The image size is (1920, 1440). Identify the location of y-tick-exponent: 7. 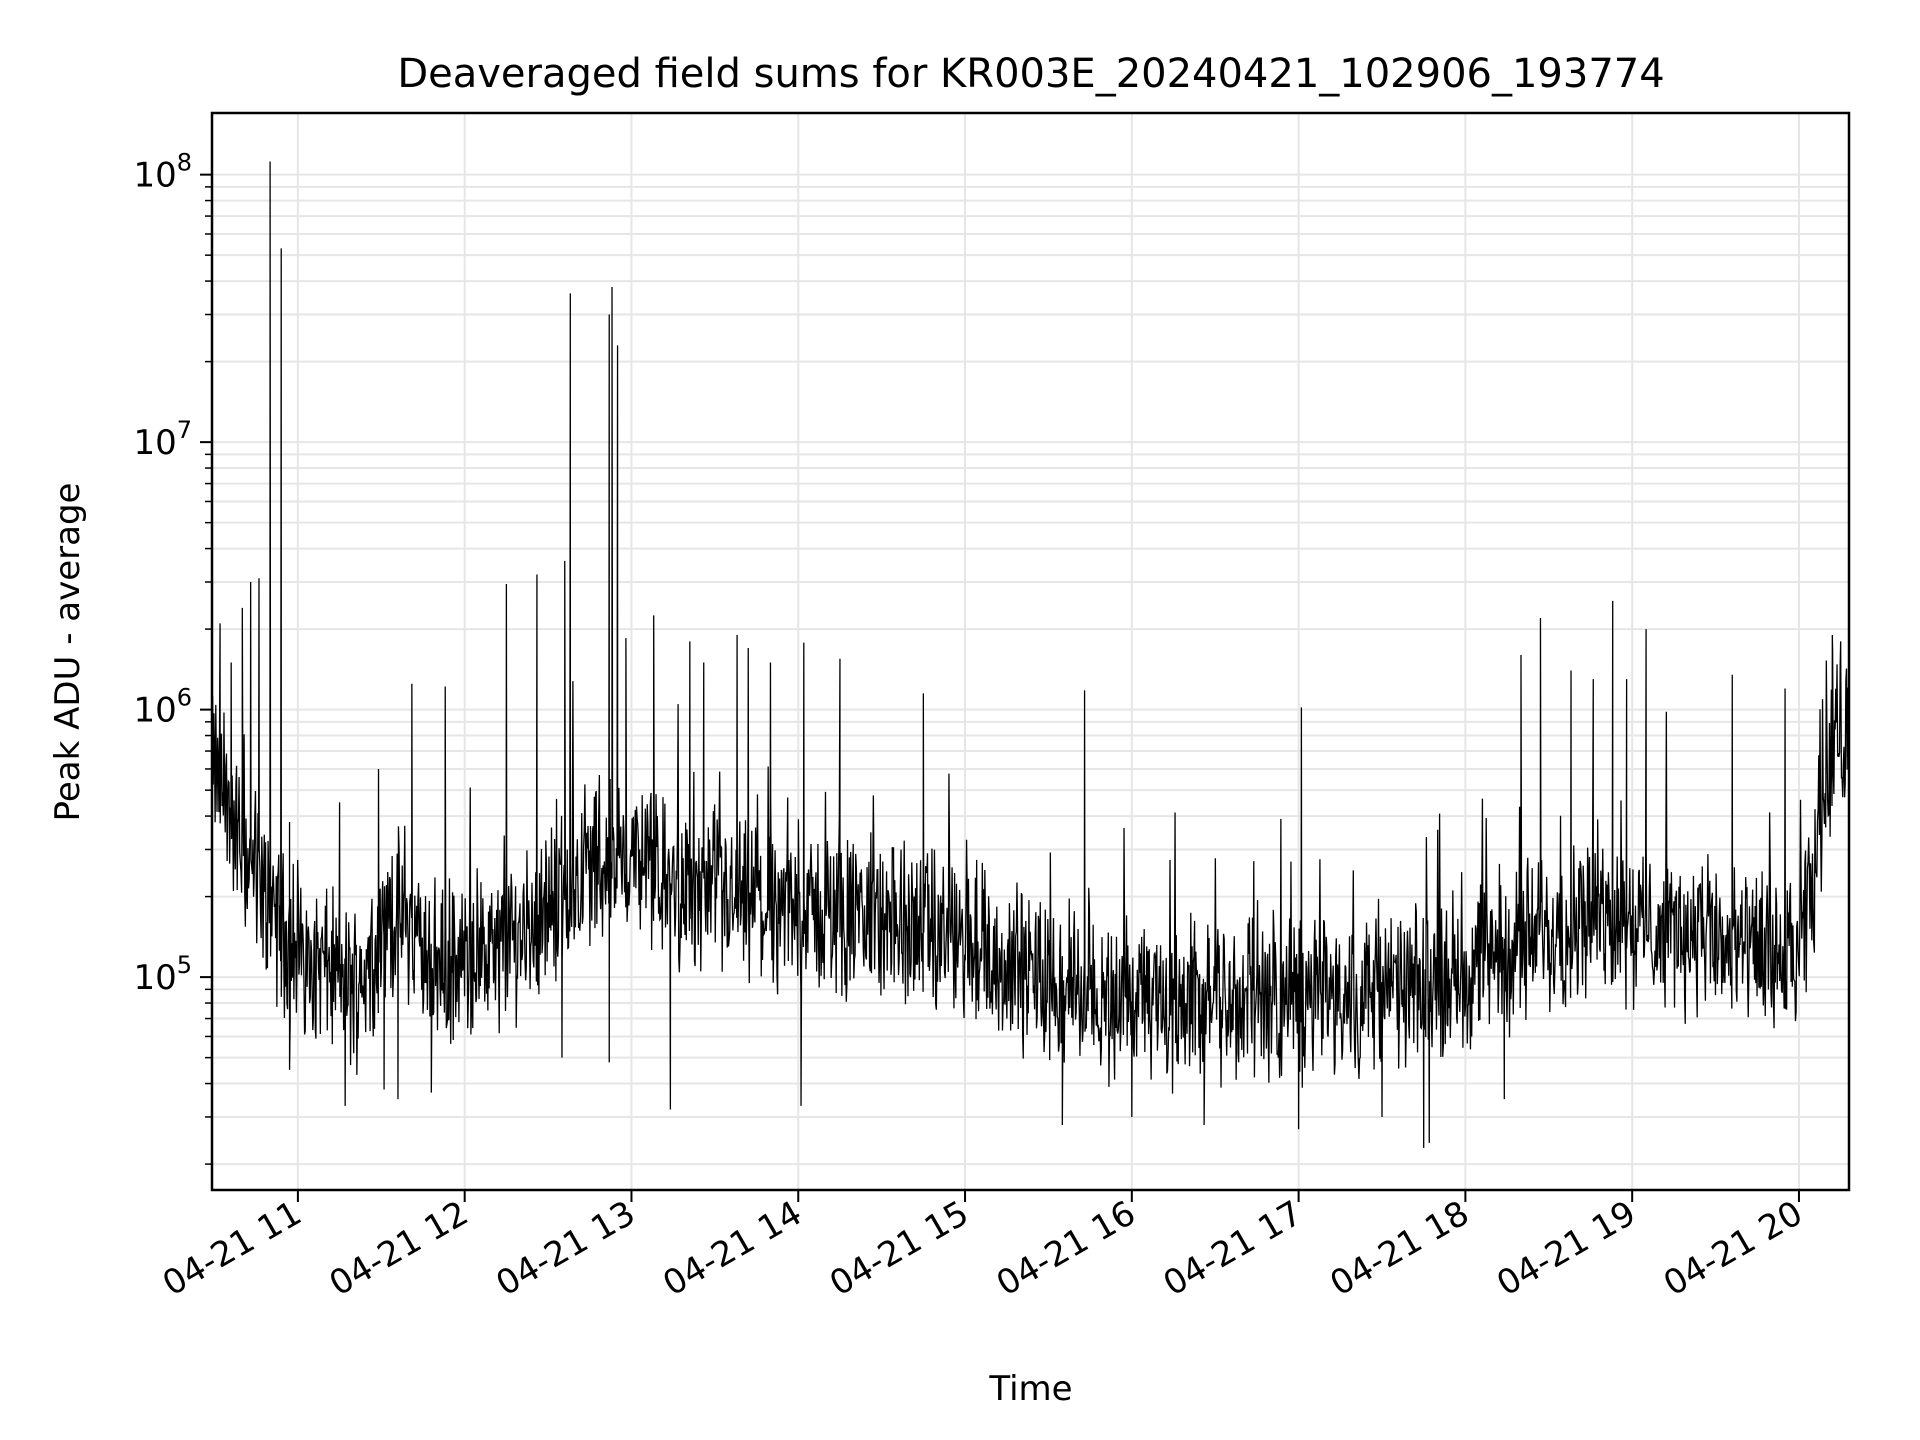
(184, 430).